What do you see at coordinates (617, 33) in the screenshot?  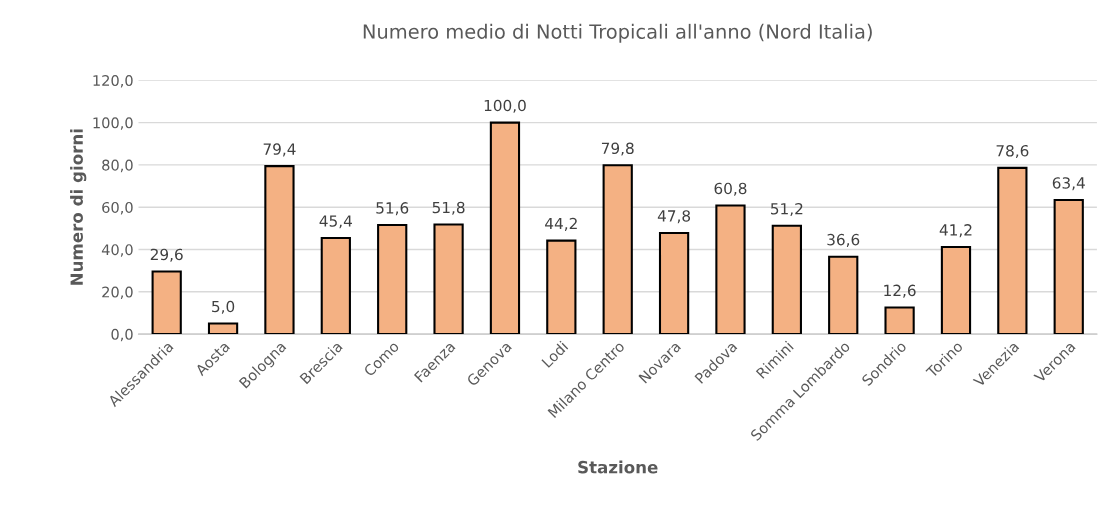 I see `chart-title: Numero medio di Notti Tropicali all'anno (Nord Italia)` at bounding box center [617, 33].